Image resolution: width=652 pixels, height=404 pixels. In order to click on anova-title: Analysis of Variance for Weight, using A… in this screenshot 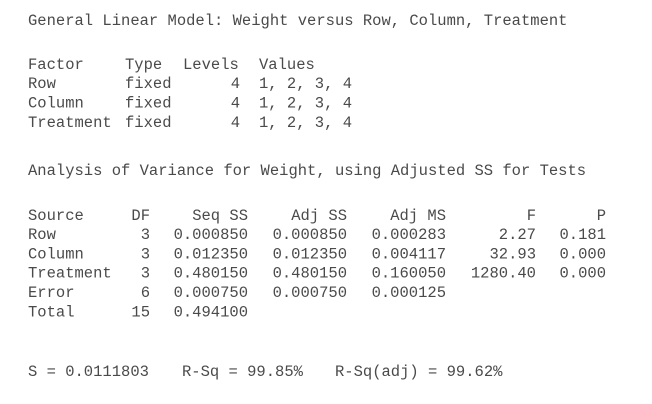, I will do `click(307, 171)`.